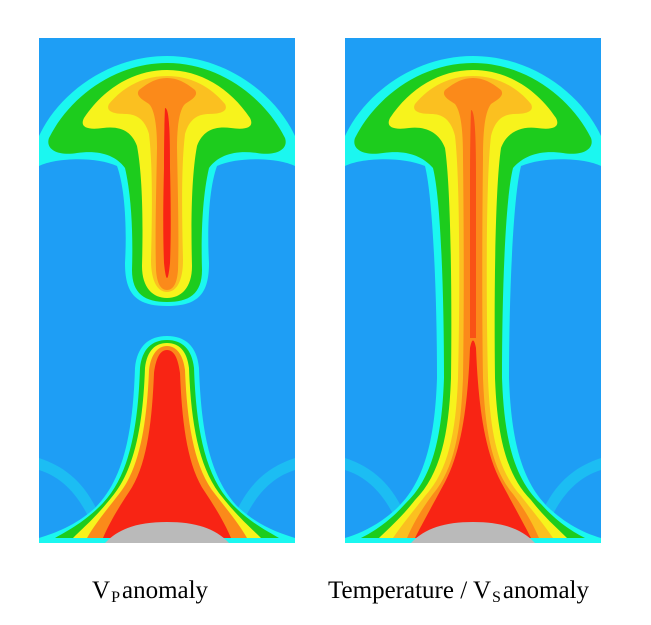  I want to click on plume-contour-red-upper, so click(473, 224).